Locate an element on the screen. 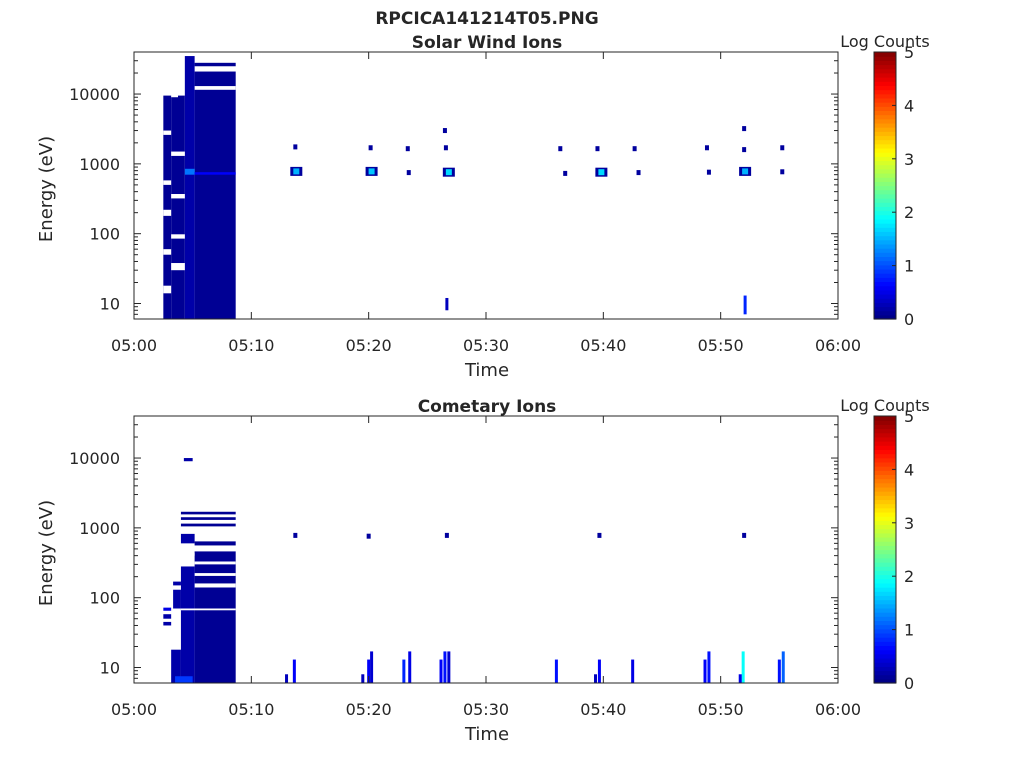 The height and width of the screenshot is (773, 1024). colorbar-tick-label: 3 is located at coordinates (909, 159).